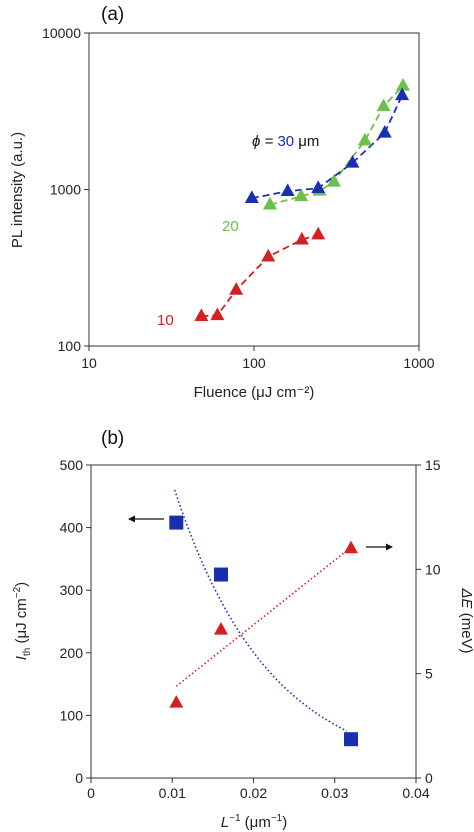  Describe the element at coordinates (254, 392) in the screenshot. I see `panel-a-x-axis-label: Fluence (μJ cm⁻²)` at that location.